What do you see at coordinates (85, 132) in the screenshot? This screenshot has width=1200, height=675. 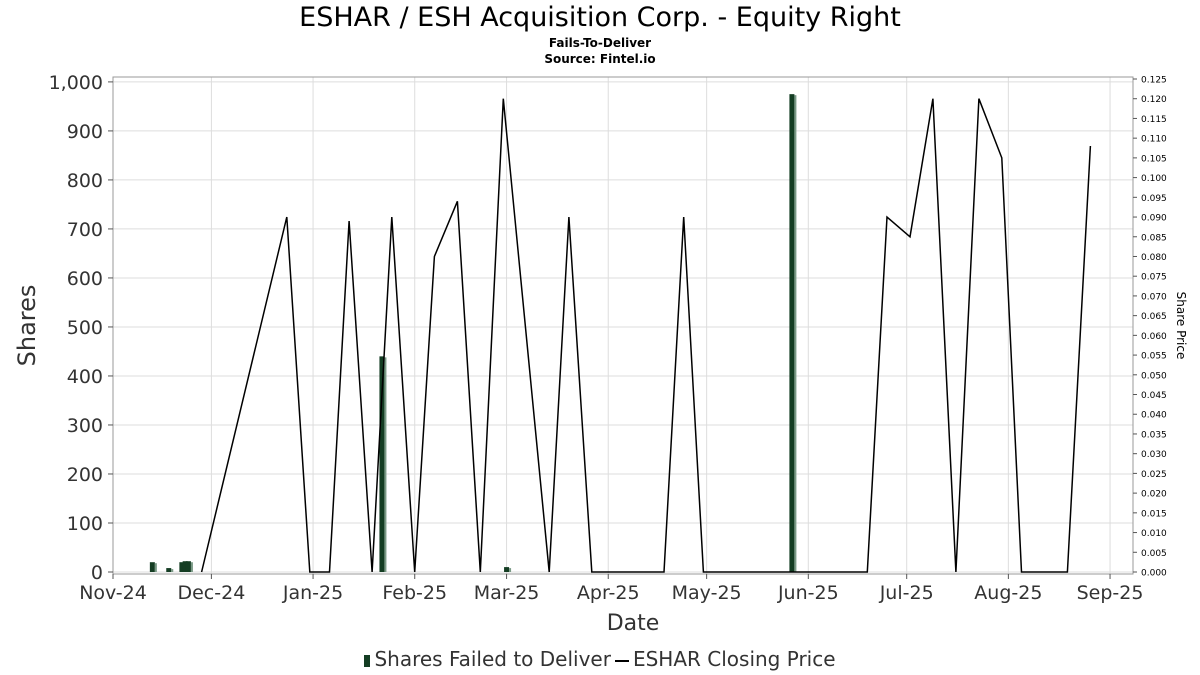 I see `y-tick-label: 900` at bounding box center [85, 132].